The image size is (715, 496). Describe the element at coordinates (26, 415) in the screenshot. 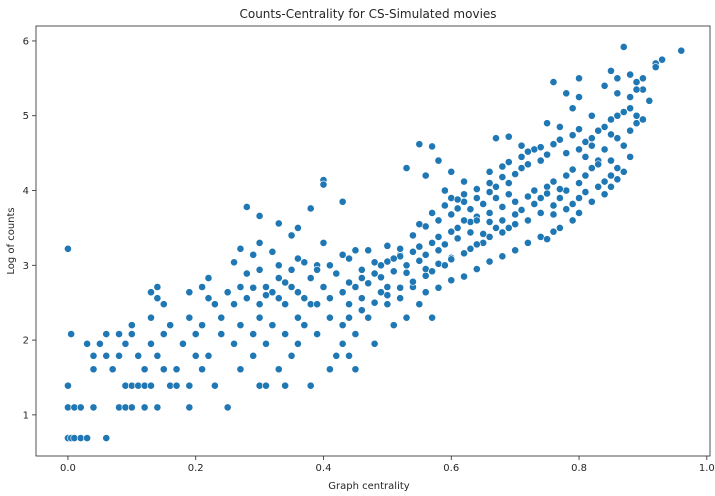

I see `y-tick-label: 1` at that location.